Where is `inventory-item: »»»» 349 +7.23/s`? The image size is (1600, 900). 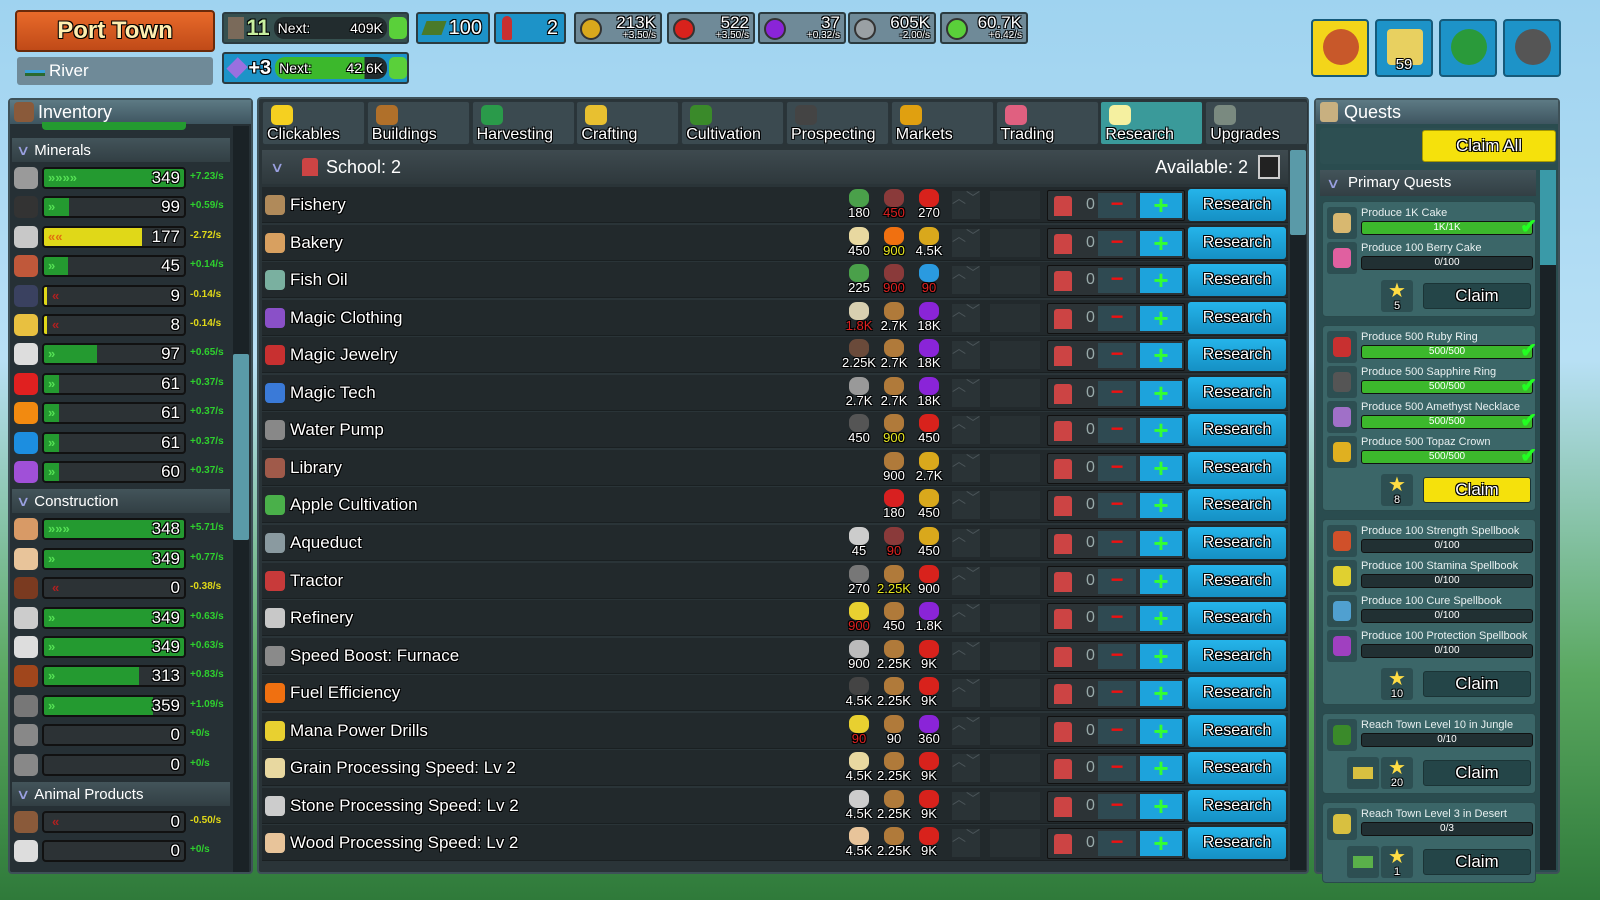
inventory-item: »»»» 349 +7.23/s is located at coordinates (121, 178).